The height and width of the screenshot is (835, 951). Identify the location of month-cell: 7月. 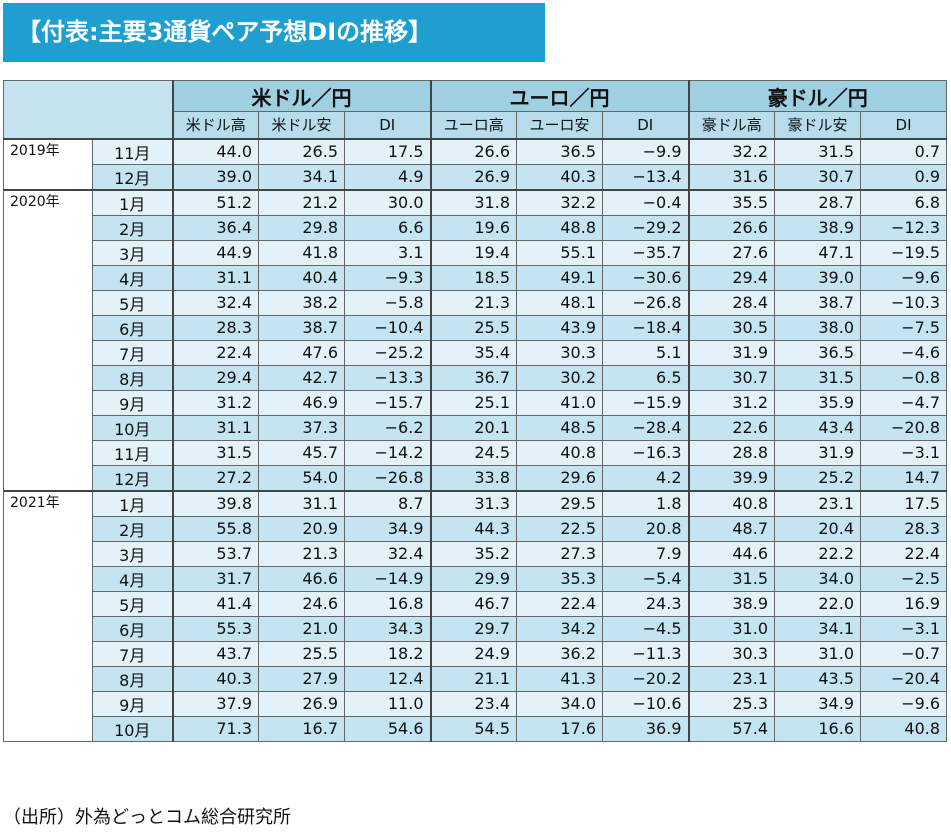
(132, 653).